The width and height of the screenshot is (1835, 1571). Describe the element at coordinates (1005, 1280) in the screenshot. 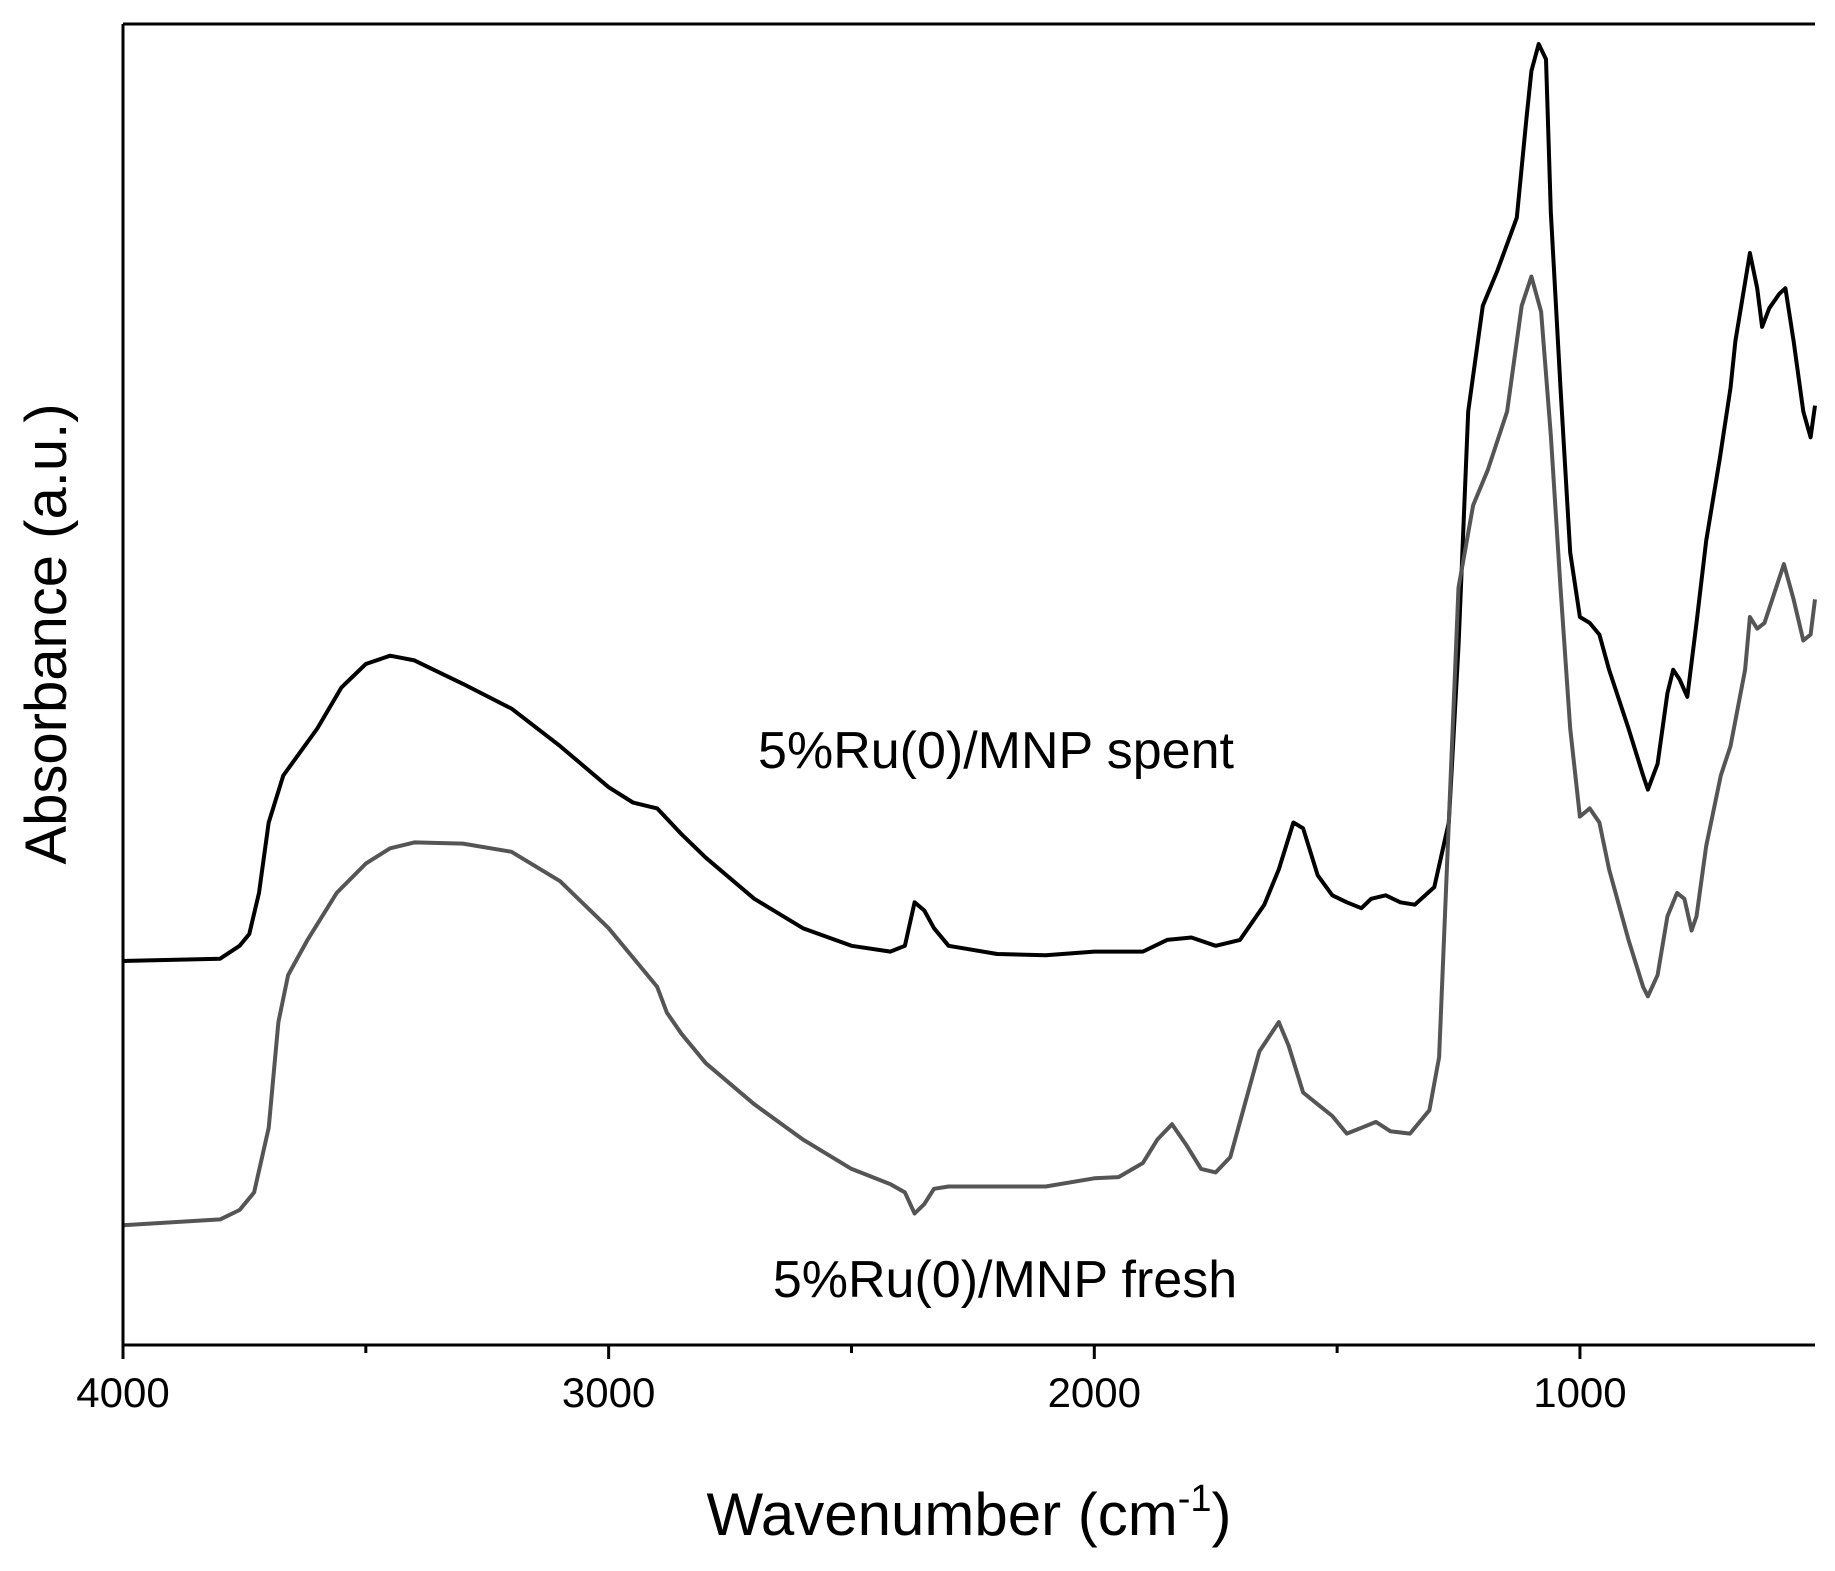

I see `annotation: 5%Ru(0)/MNP fresh` at that location.